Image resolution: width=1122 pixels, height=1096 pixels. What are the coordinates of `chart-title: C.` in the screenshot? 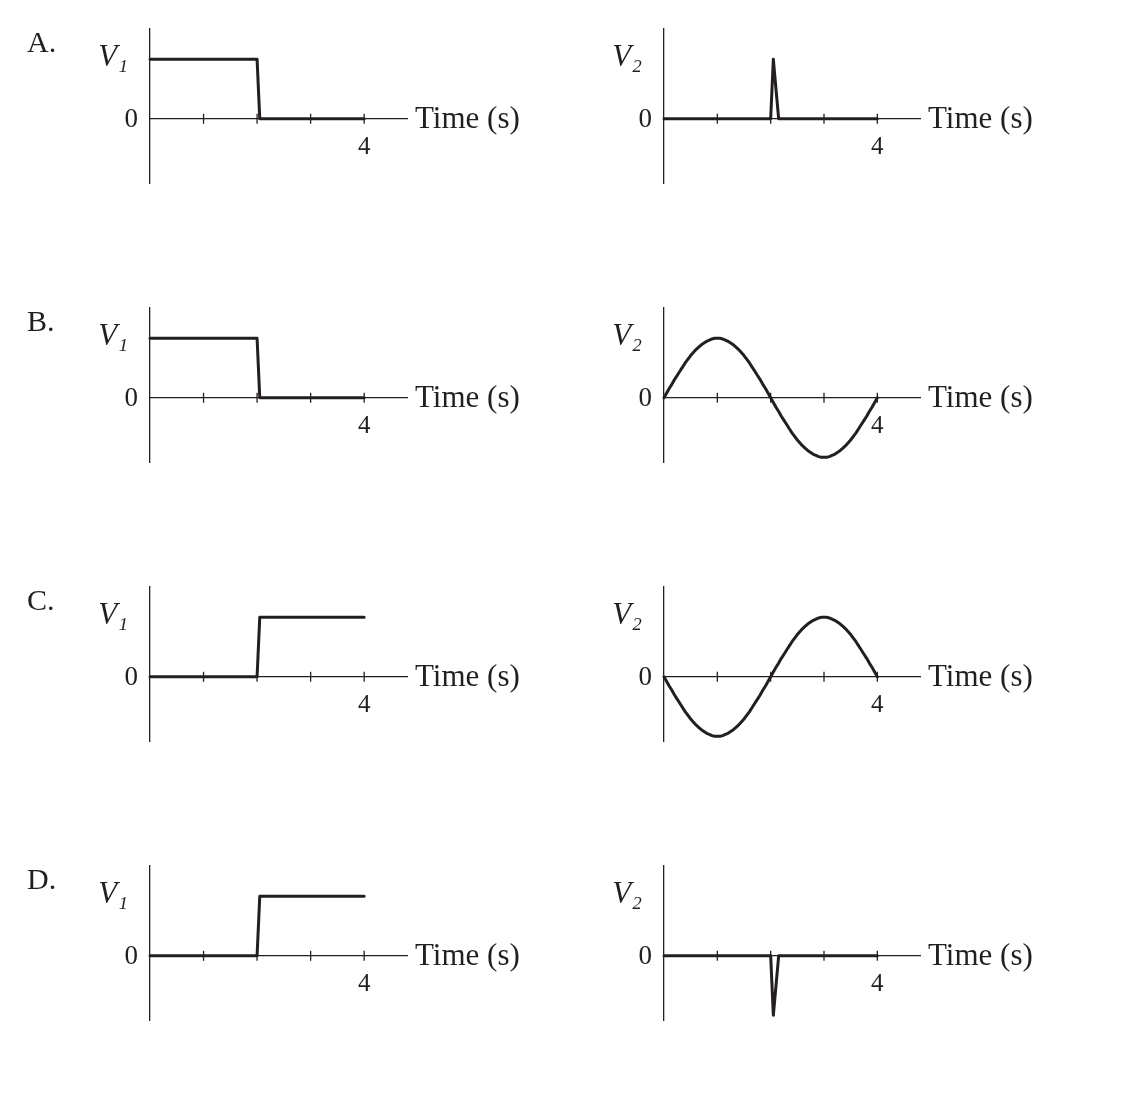 It's located at (41, 599).